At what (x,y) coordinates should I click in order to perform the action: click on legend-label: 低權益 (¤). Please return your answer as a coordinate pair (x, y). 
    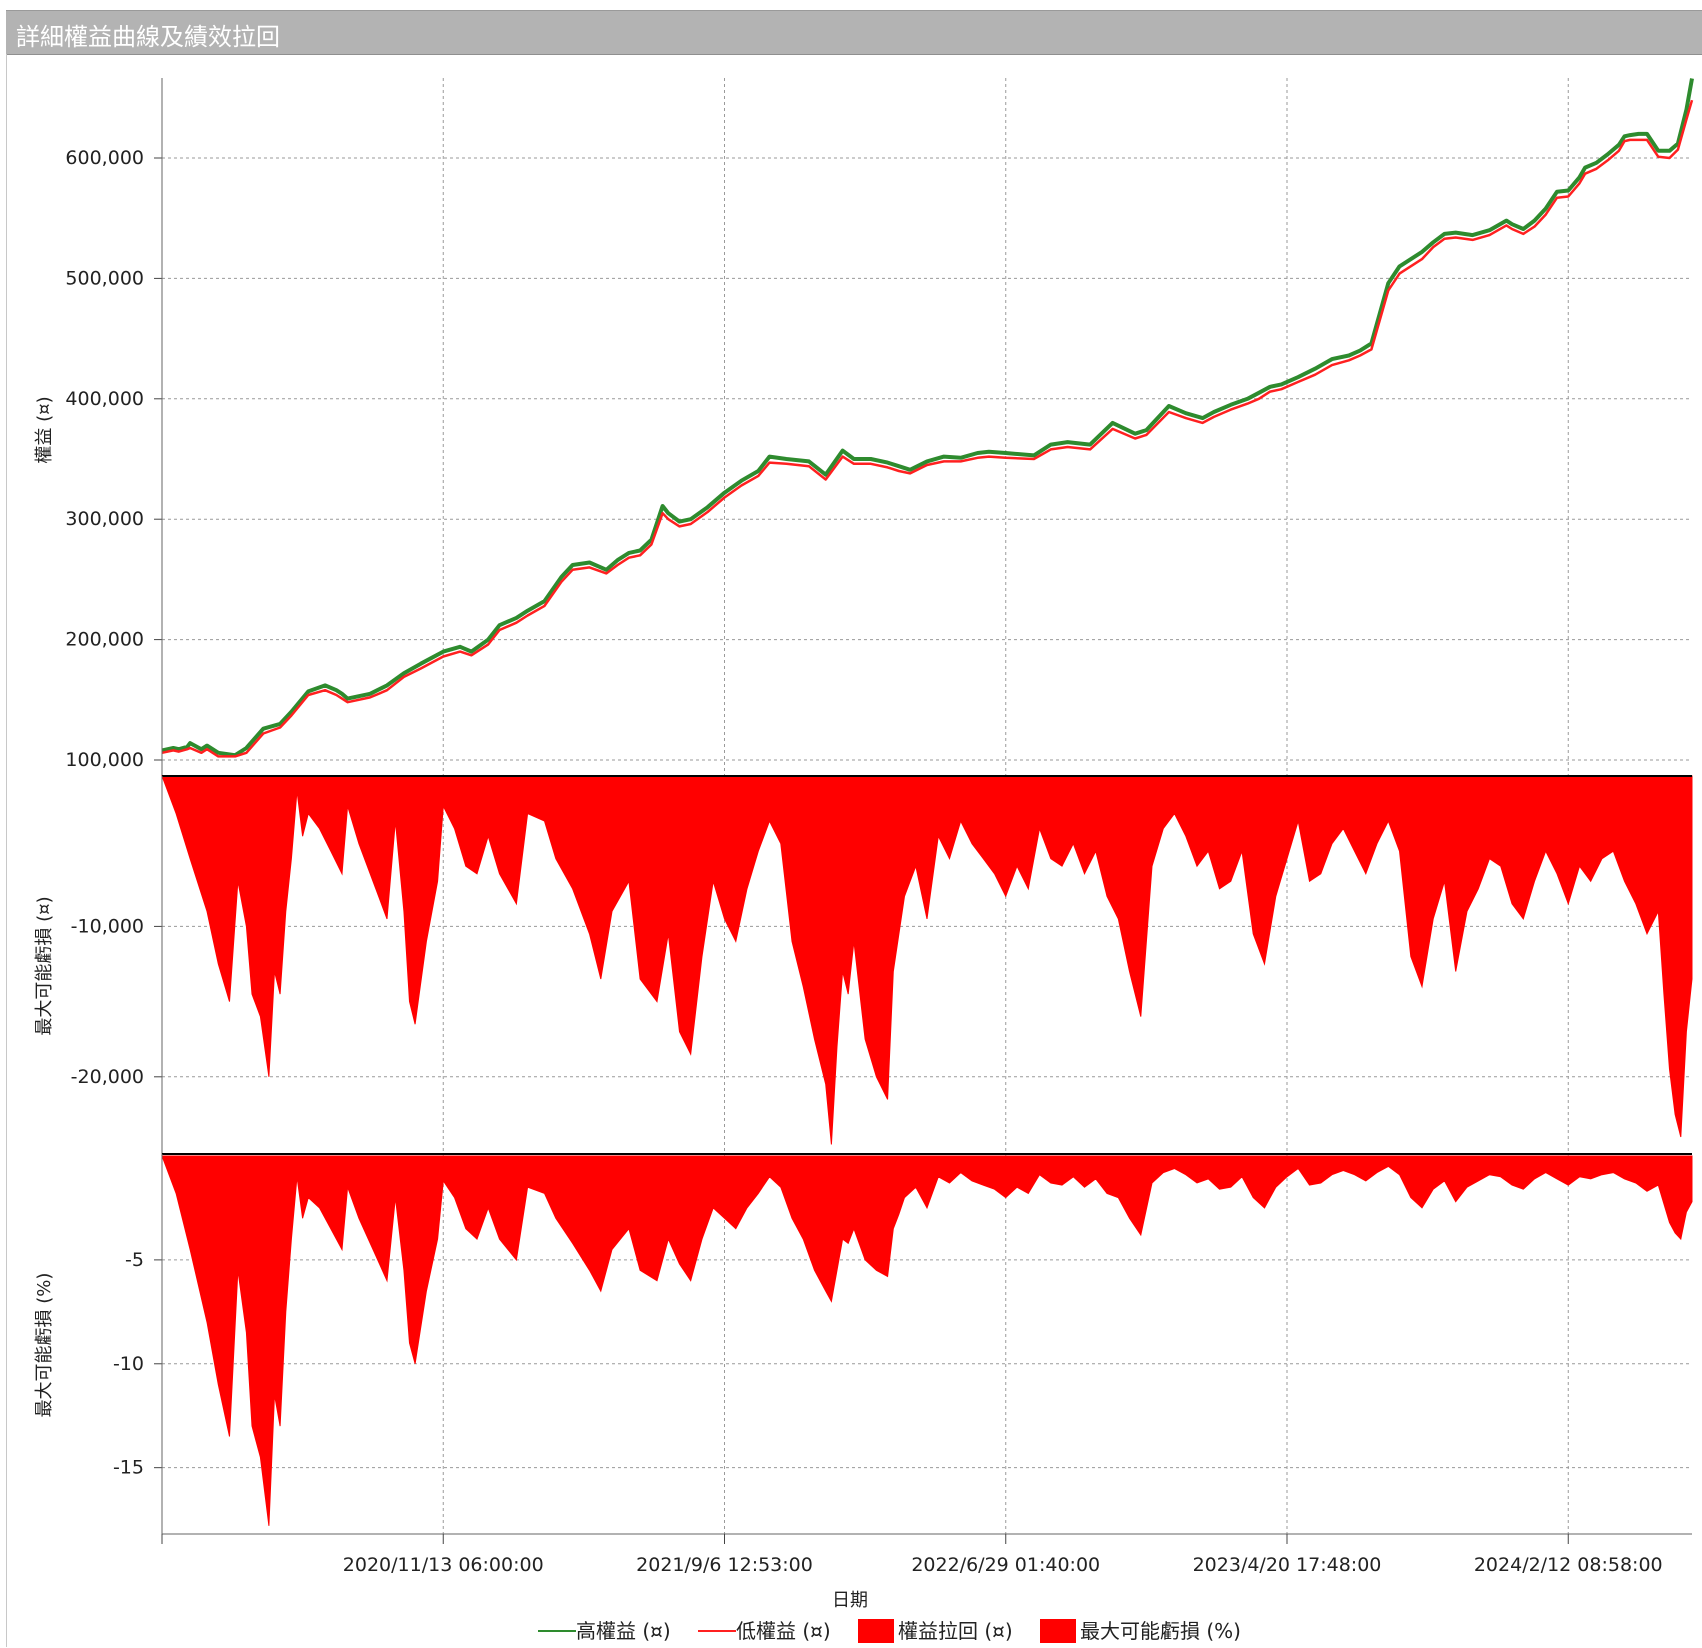
    Looking at the image, I should click on (783, 1631).